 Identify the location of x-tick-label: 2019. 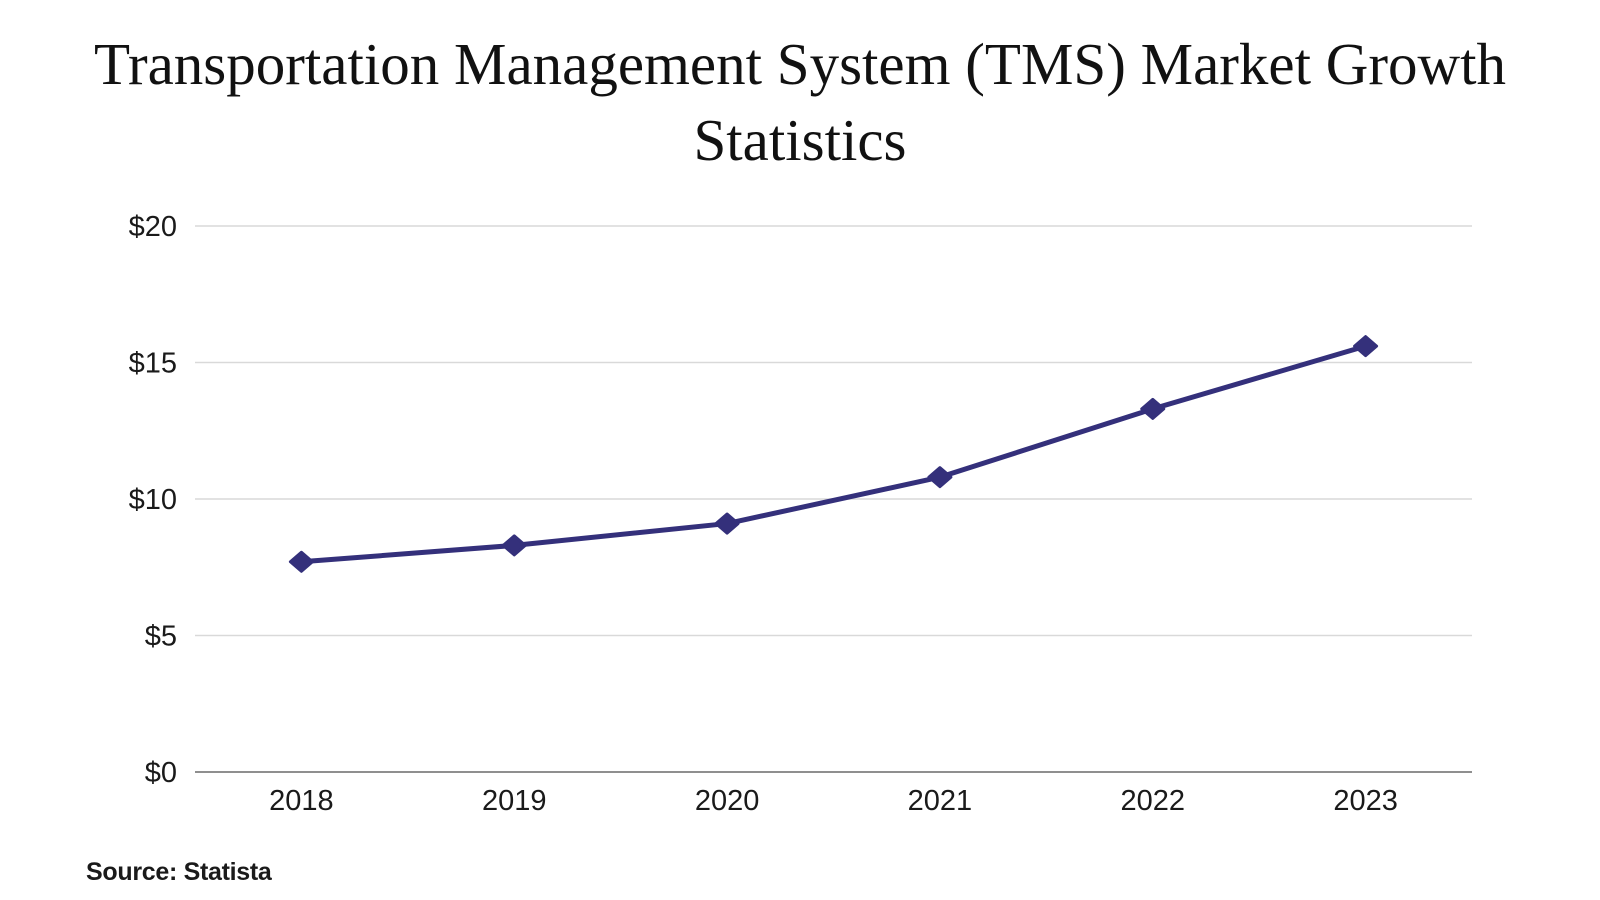
(514, 801).